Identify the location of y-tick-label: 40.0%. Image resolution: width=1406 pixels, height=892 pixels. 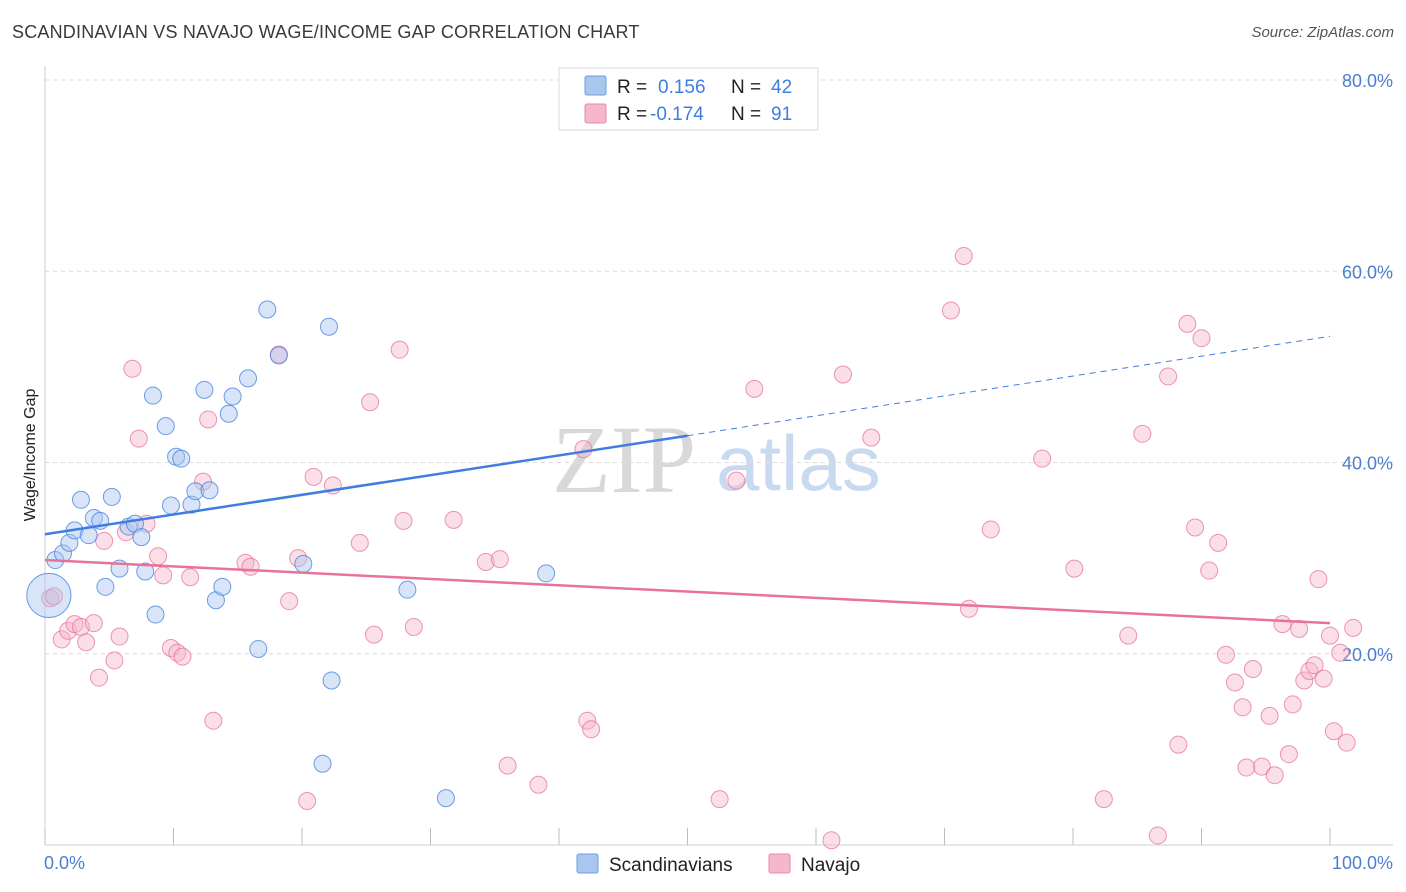
(1367, 464).